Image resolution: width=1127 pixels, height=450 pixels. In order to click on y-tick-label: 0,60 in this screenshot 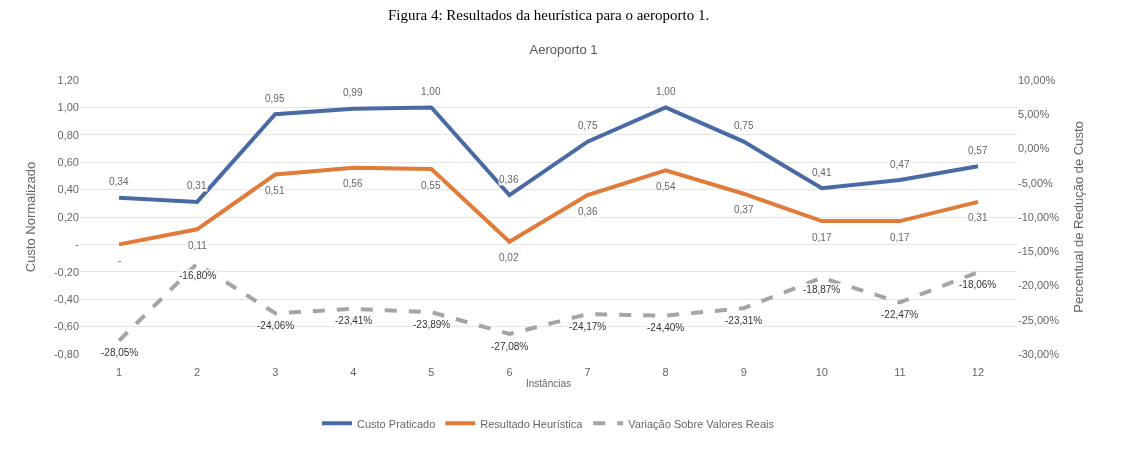, I will do `click(68, 162)`.